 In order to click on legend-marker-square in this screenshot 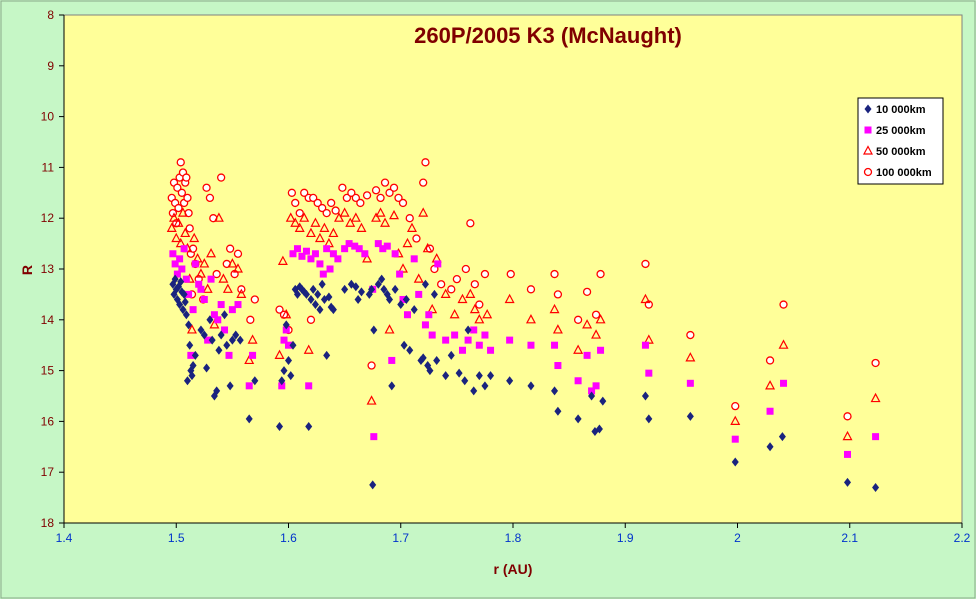, I will do `click(868, 130)`.